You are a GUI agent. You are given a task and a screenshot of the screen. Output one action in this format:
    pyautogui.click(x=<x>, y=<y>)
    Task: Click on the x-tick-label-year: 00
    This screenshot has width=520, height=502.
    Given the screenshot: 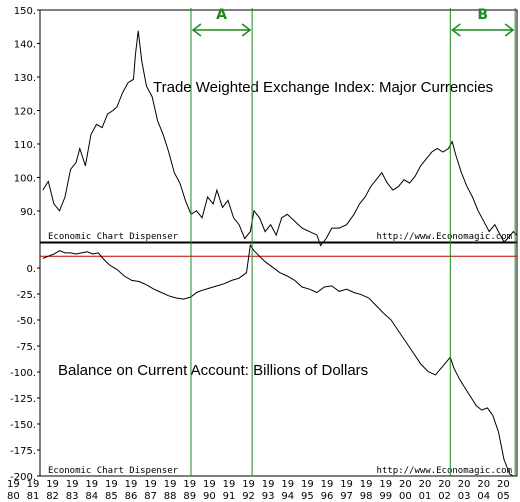 What is the action you would take?
    pyautogui.click(x=405, y=496)
    